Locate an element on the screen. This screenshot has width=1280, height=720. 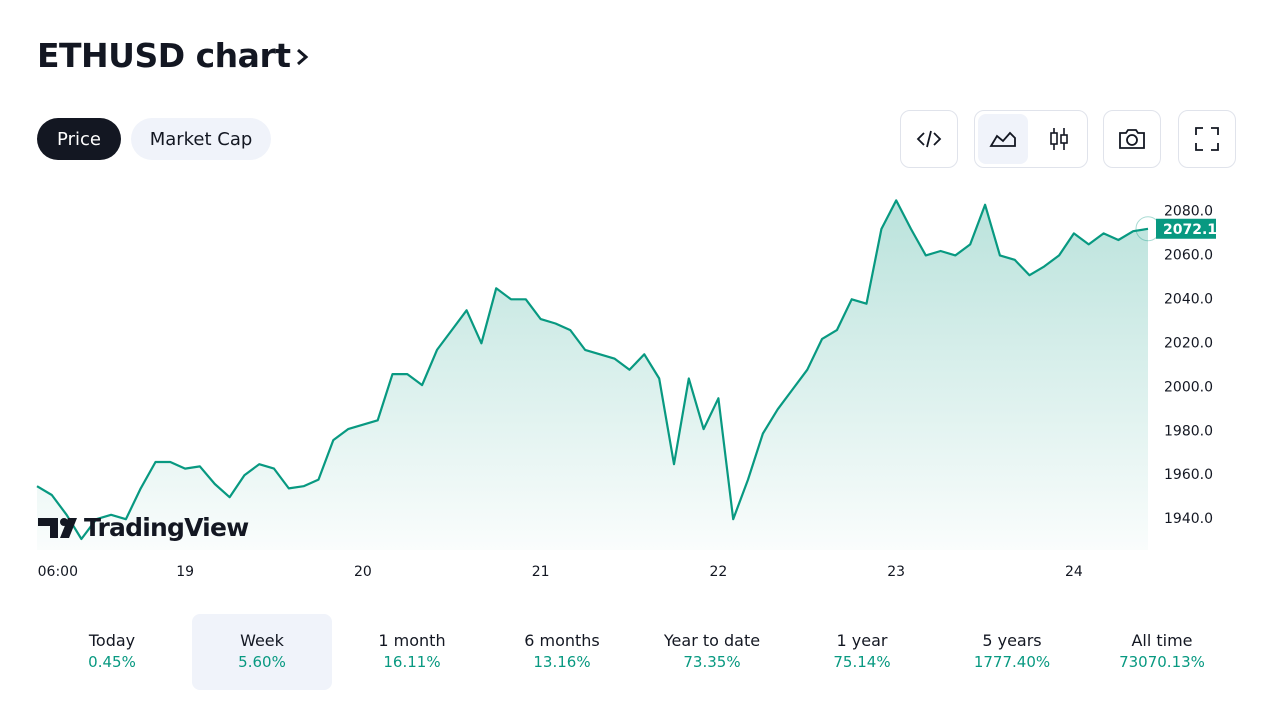
period-change: 13.16% is located at coordinates (562, 662).